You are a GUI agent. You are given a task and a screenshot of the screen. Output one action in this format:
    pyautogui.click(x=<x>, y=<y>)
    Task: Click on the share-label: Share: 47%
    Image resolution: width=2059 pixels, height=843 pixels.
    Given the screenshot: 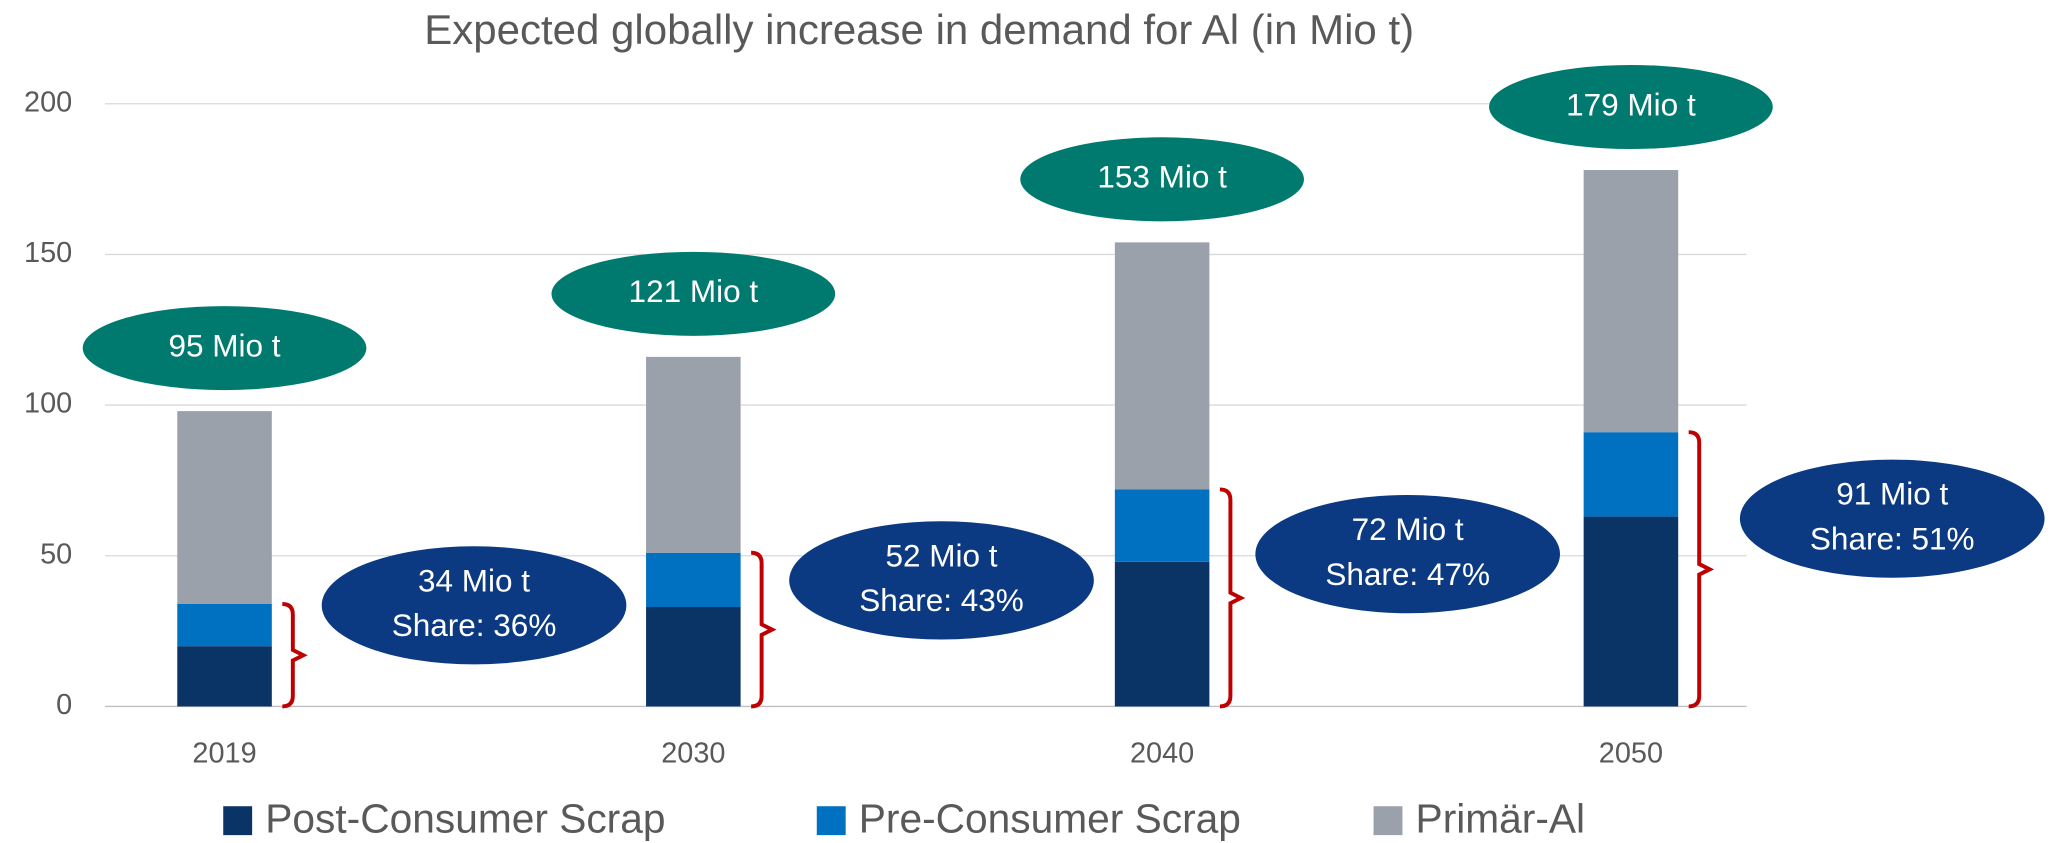 What is the action you would take?
    pyautogui.click(x=1407, y=574)
    